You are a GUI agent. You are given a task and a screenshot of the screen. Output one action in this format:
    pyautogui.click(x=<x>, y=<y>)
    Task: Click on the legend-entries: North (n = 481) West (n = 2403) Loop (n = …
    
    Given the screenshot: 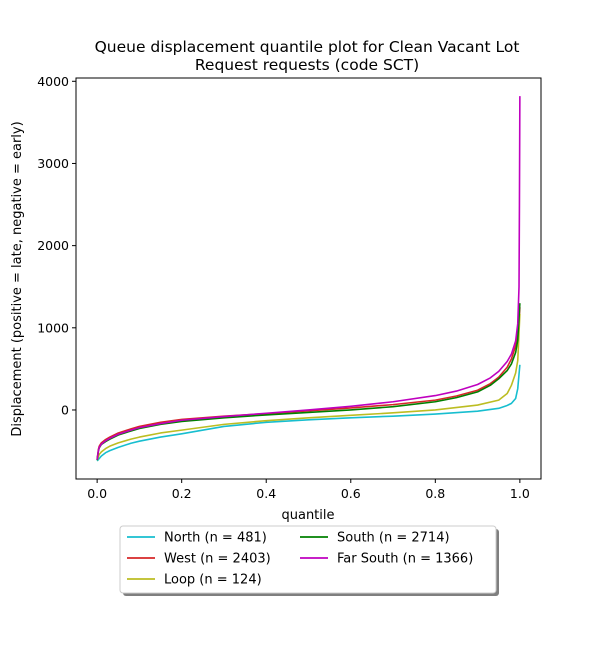 What is the action you would take?
    pyautogui.click(x=300, y=559)
    